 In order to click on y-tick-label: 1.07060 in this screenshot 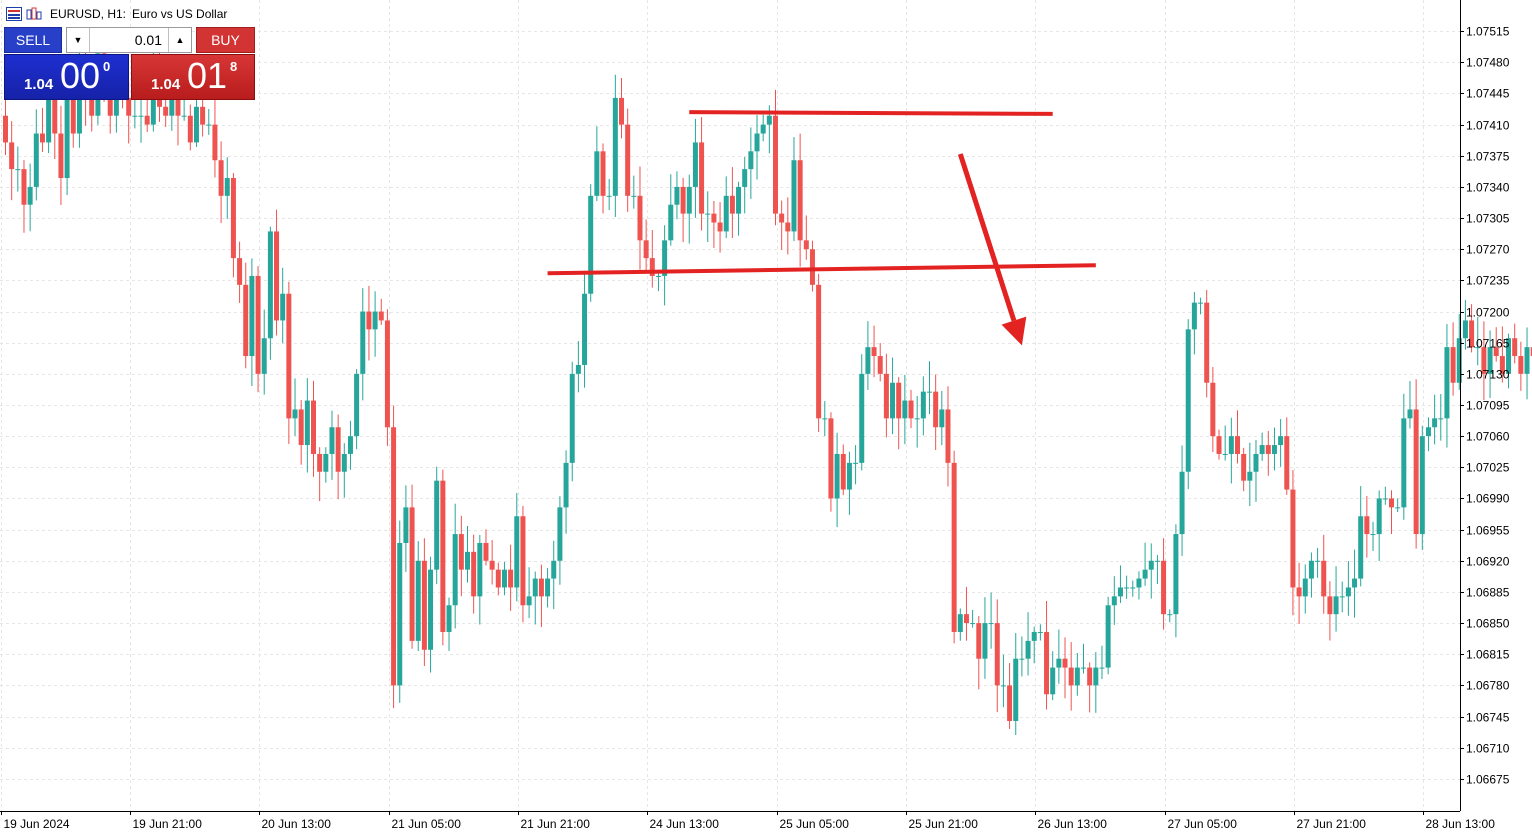, I will do `click(1488, 437)`.